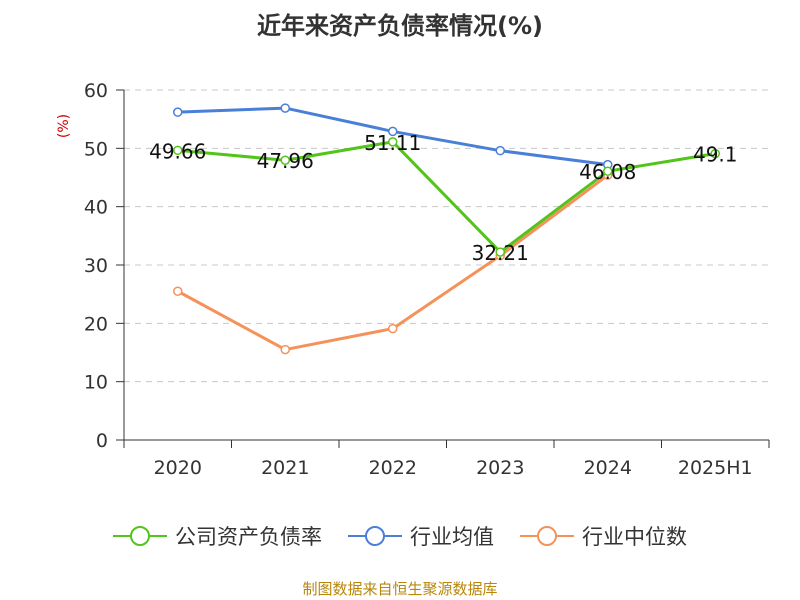  Describe the element at coordinates (400, 26) in the screenshot. I see `chart-title: 近年来资产负债率情况(%)` at that location.